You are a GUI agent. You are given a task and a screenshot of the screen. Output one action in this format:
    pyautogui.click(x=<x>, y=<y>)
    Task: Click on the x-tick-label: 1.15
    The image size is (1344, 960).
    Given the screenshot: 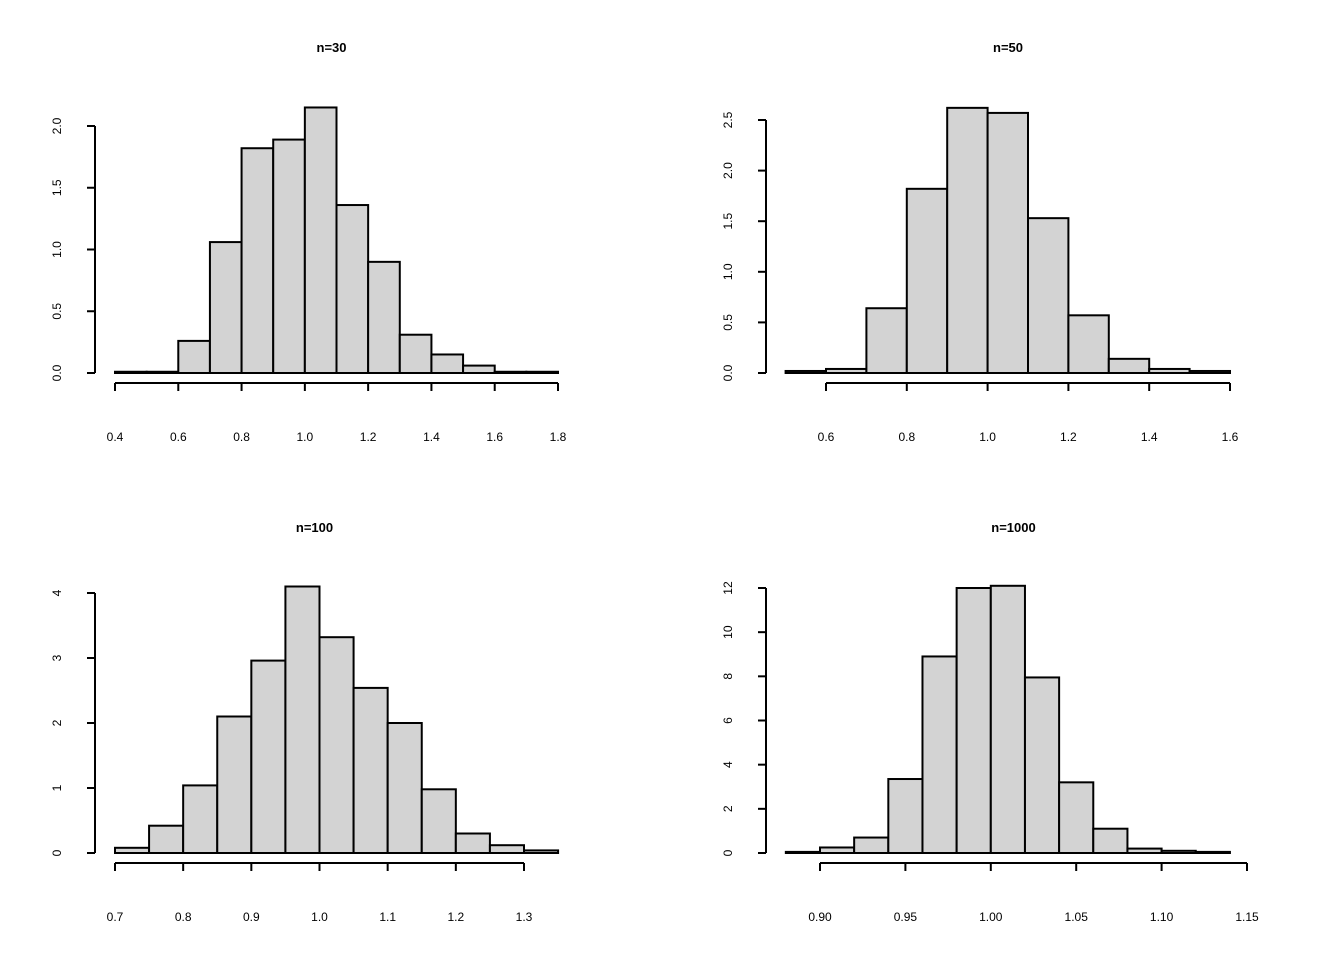 What is the action you would take?
    pyautogui.click(x=1247, y=917)
    